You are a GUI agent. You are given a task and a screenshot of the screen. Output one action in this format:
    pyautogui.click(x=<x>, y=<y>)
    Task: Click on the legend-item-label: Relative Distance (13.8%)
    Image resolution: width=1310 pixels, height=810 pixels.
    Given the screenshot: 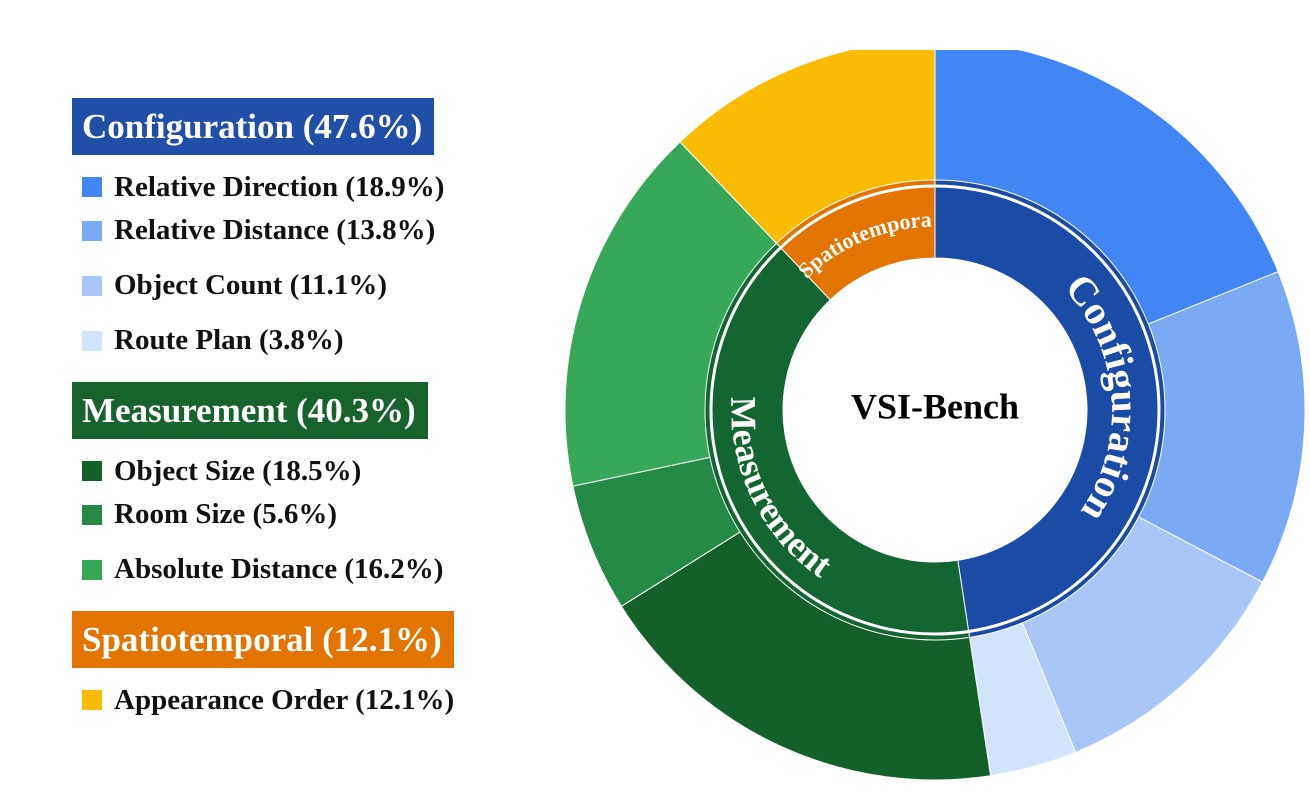 What is the action you would take?
    pyautogui.click(x=275, y=230)
    